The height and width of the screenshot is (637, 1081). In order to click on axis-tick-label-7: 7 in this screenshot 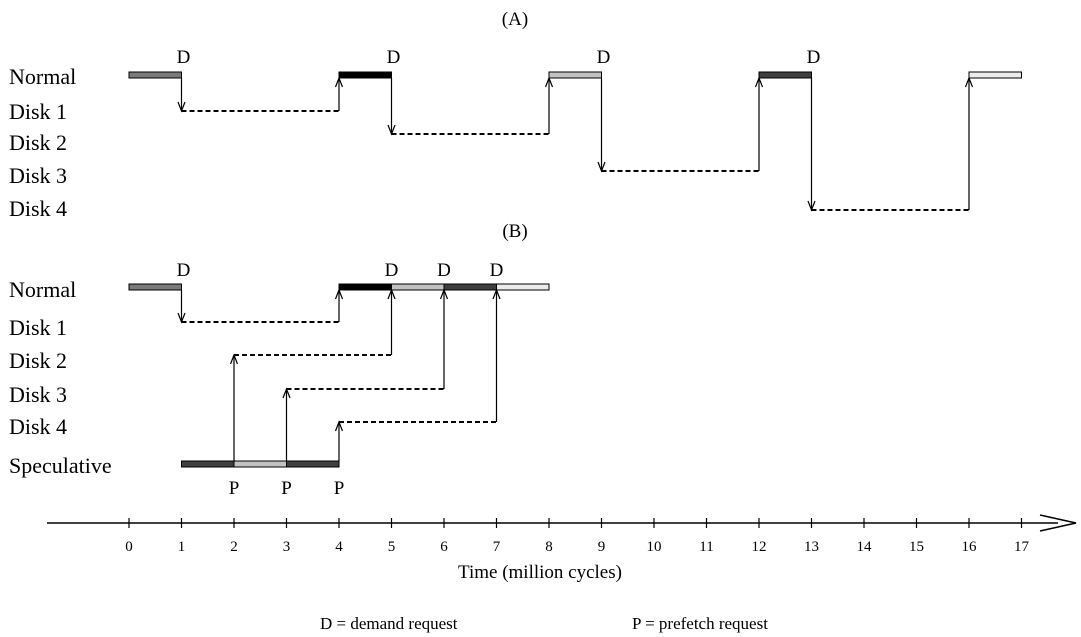, I will do `click(497, 547)`.